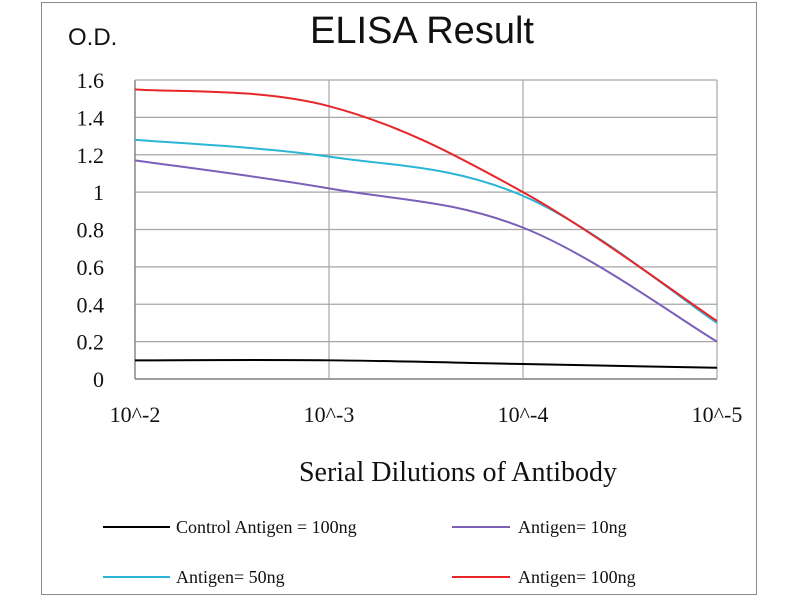  I want to click on y-tick-label: 1.4, so click(91, 117).